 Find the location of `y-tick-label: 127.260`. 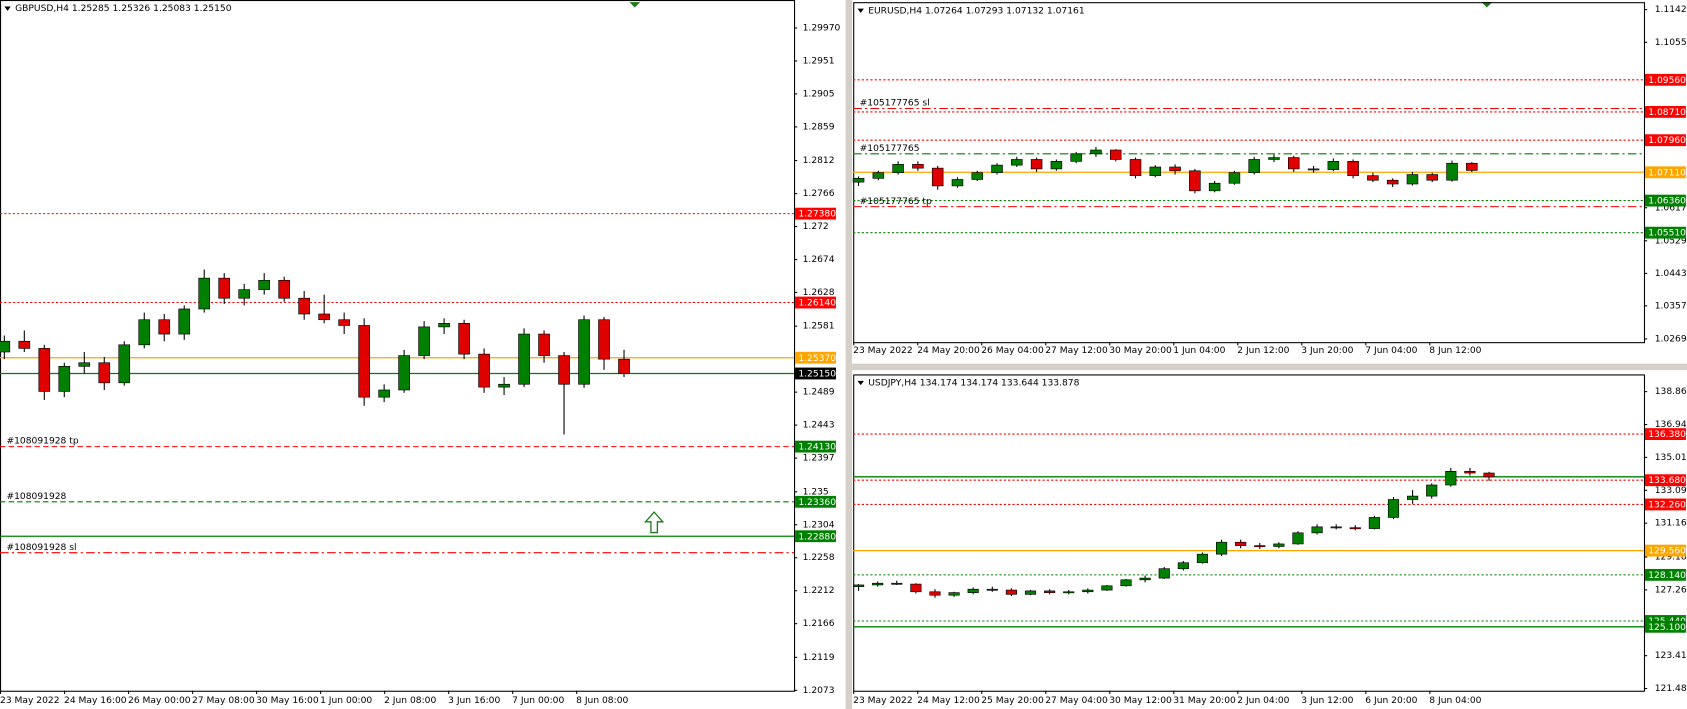

y-tick-label: 127.260 is located at coordinates (1671, 590).